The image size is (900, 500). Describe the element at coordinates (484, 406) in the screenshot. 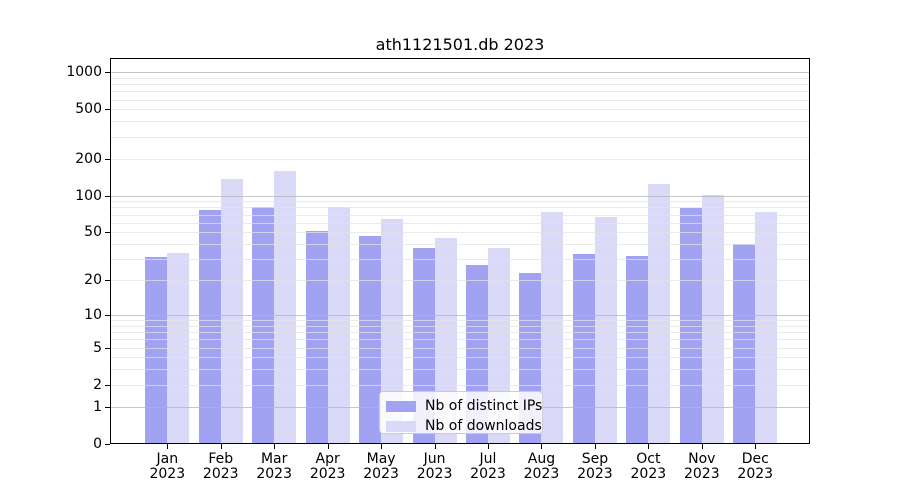

I see `legend-label: Nb of distinct IPs` at that location.